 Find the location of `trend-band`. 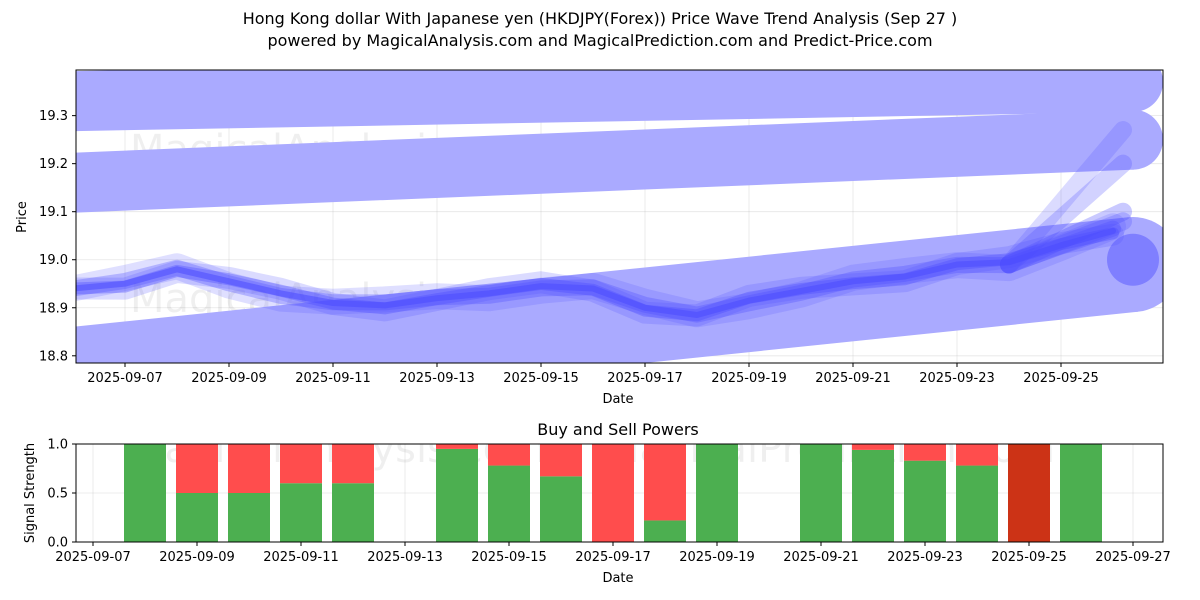

trend-band is located at coordinates (605, 101).